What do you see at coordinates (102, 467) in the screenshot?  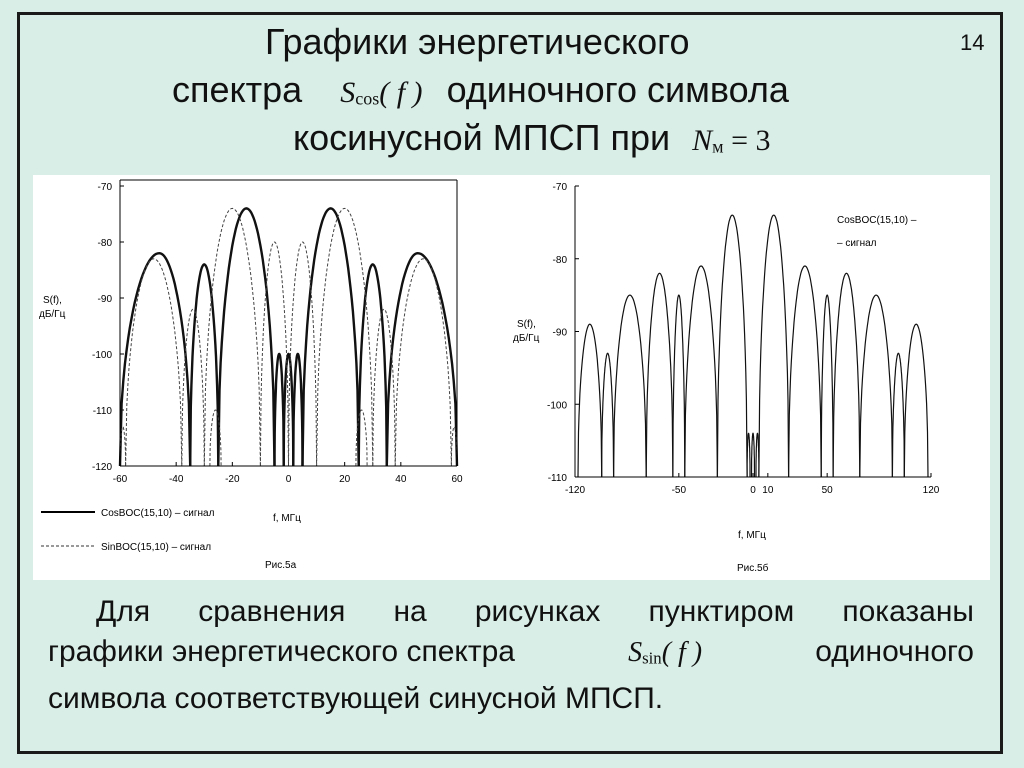 I see `chart-0-y-tick-label: -120` at bounding box center [102, 467].